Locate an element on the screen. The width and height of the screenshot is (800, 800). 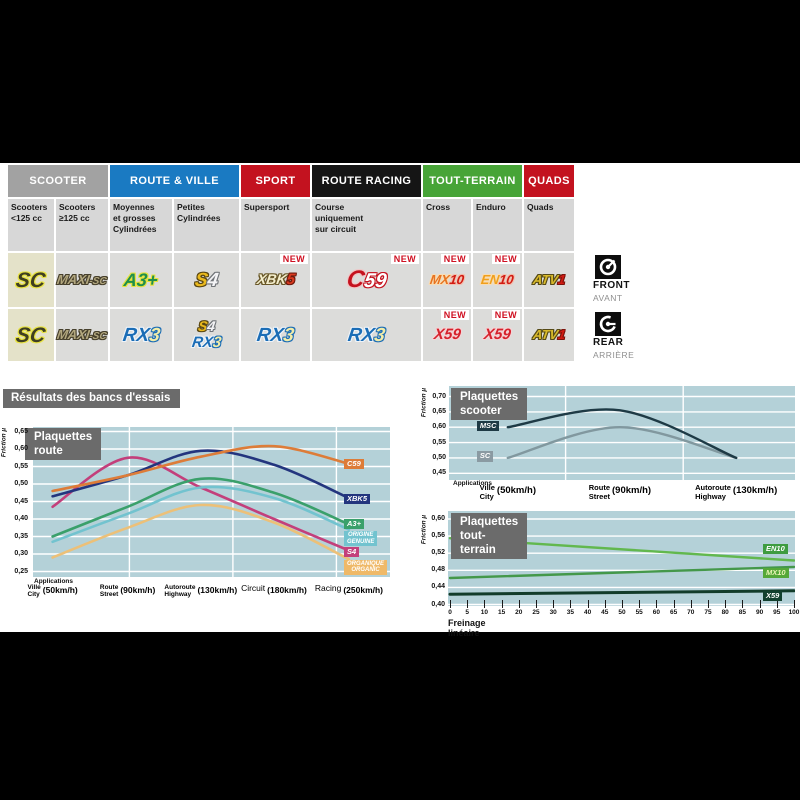
x-category-en: Street is located at coordinates (599, 496).